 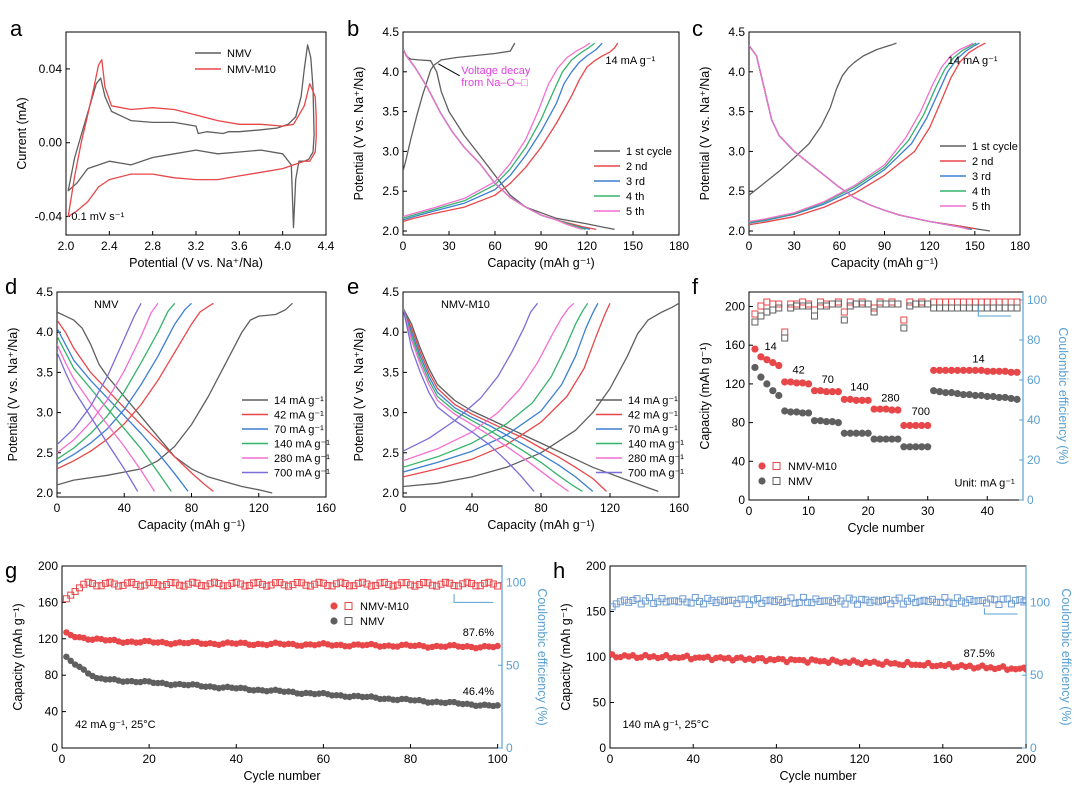 I want to click on legend: 1 st cycle 2 nd 3 rd 4 th 5 th, so click(x=979, y=177).